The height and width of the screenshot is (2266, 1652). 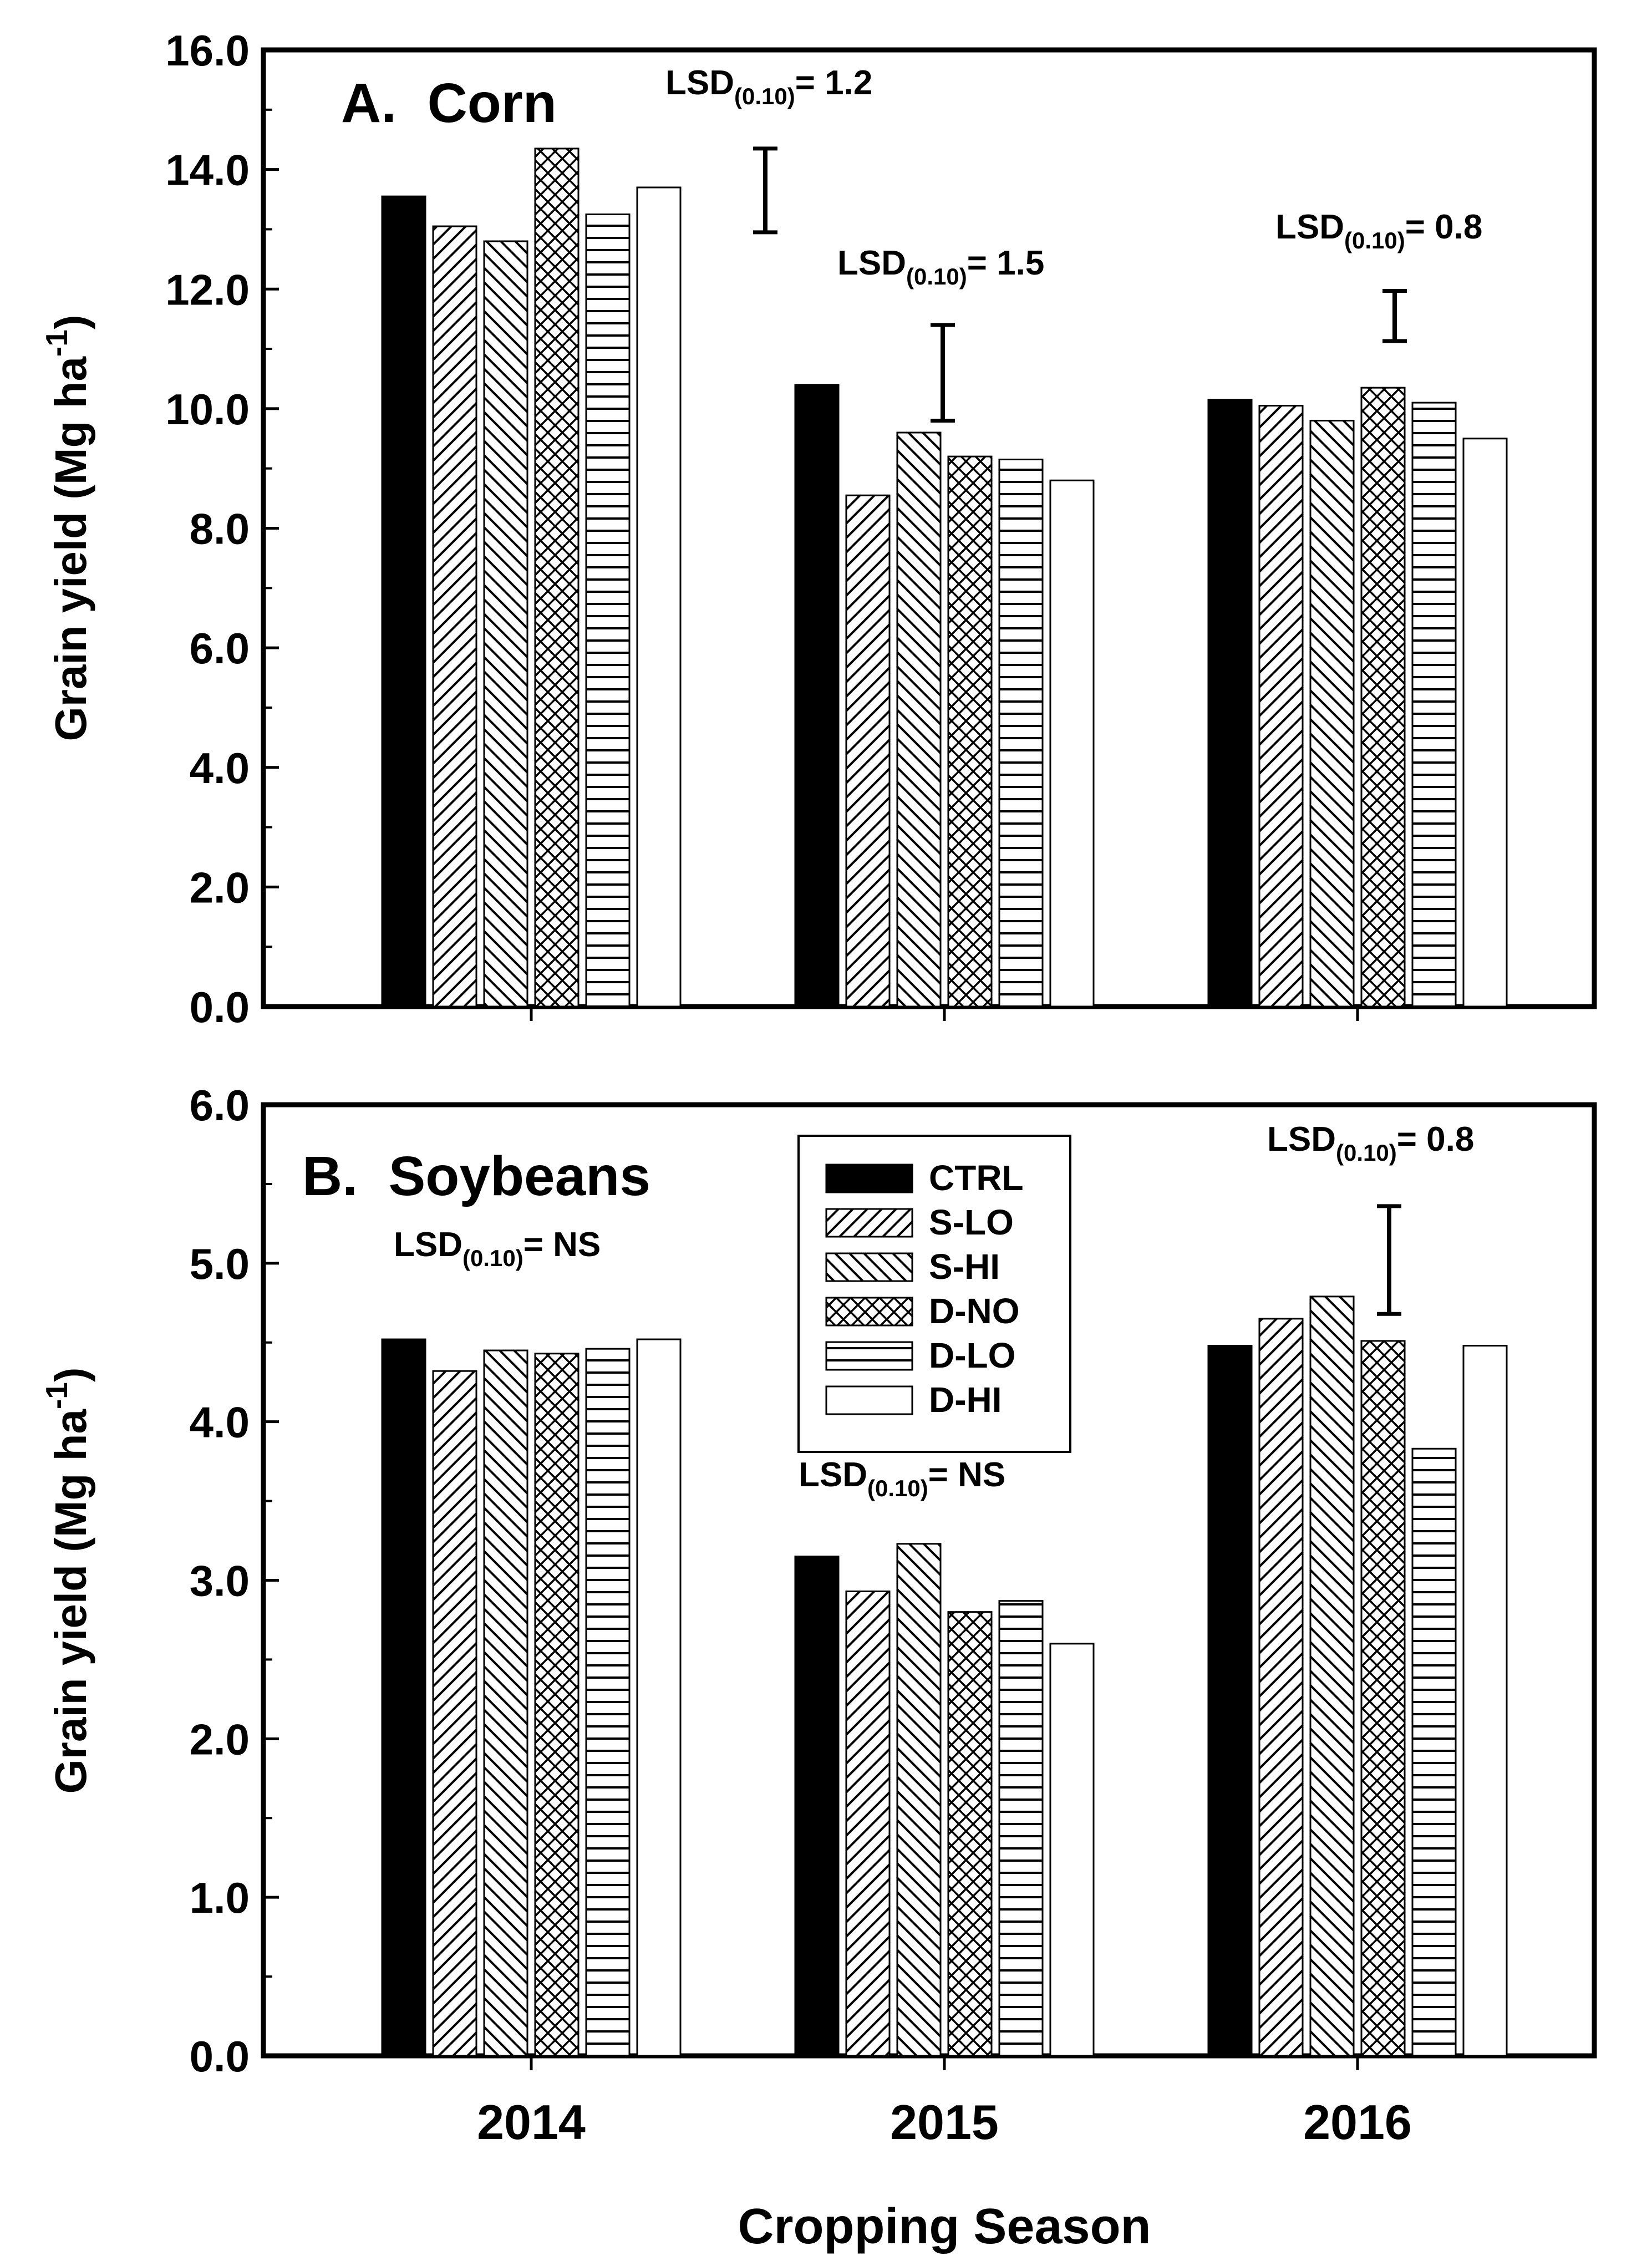 What do you see at coordinates (207, 289) in the screenshot?
I see `y-tick-label: 12.0` at bounding box center [207, 289].